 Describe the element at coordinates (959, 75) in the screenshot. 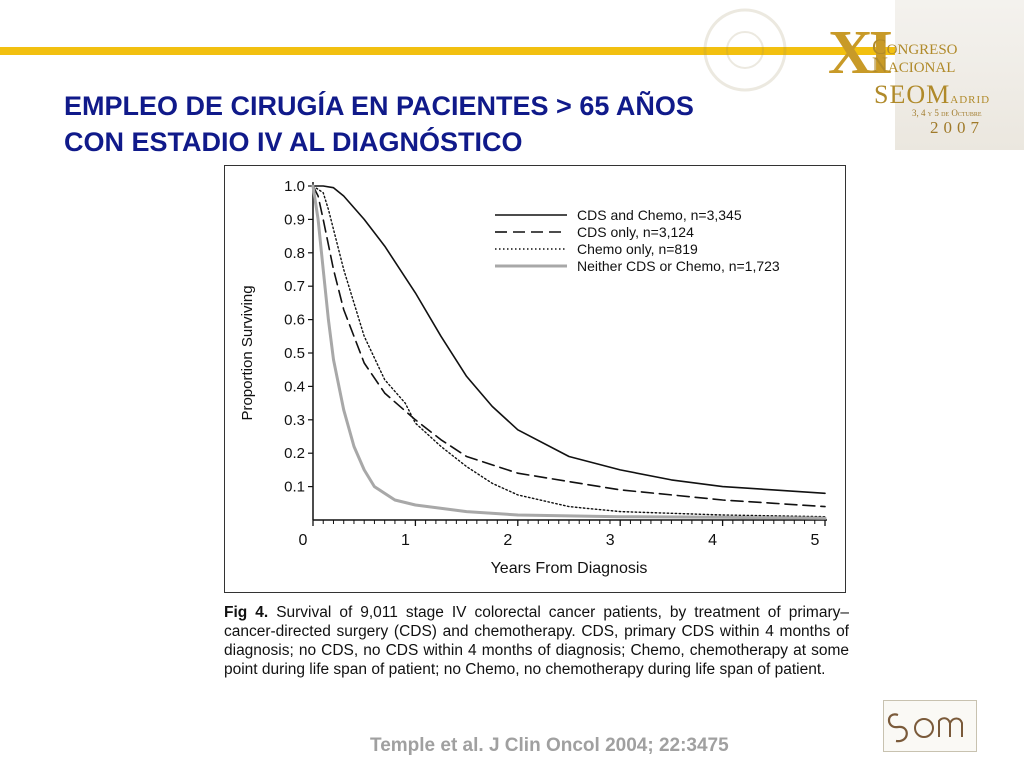

I see `header-logo-background` at that location.